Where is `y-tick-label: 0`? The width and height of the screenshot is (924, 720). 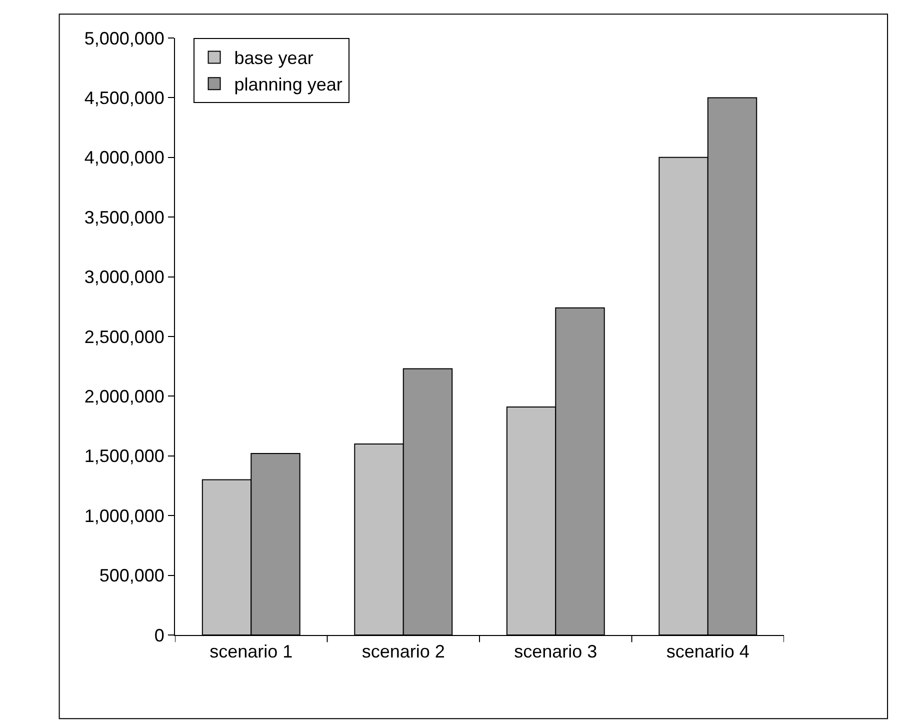
y-tick-label: 0 is located at coordinates (159, 635).